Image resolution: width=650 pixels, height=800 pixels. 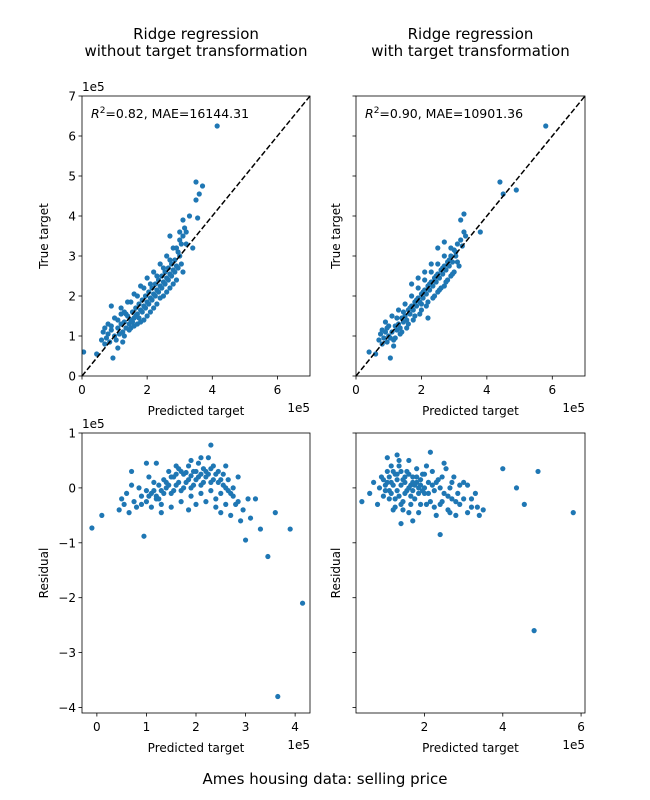 I want to click on y-tick-label: −2, so click(x=67, y=598).